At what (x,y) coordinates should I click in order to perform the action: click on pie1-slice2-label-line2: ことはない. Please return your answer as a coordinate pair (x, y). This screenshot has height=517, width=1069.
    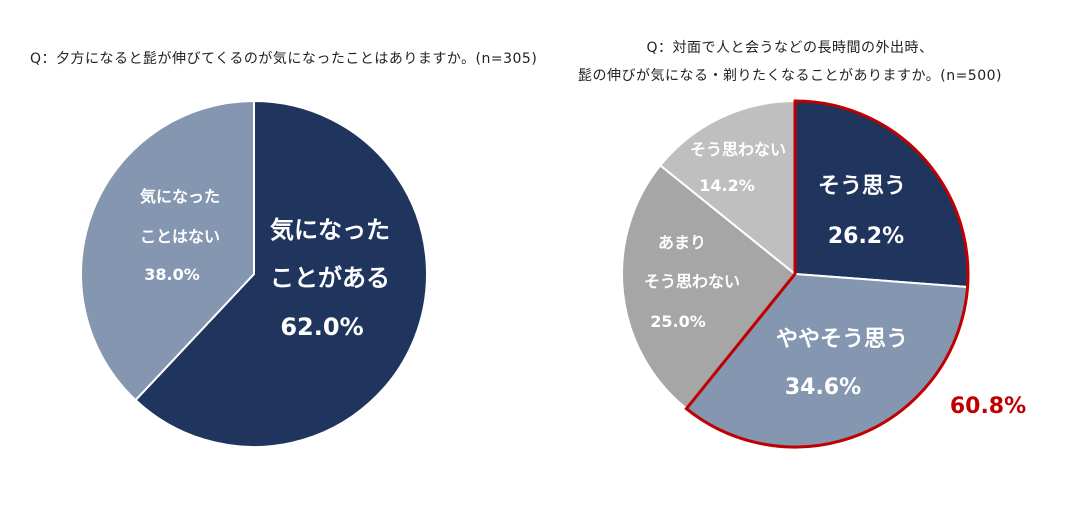
    Looking at the image, I should click on (180, 236).